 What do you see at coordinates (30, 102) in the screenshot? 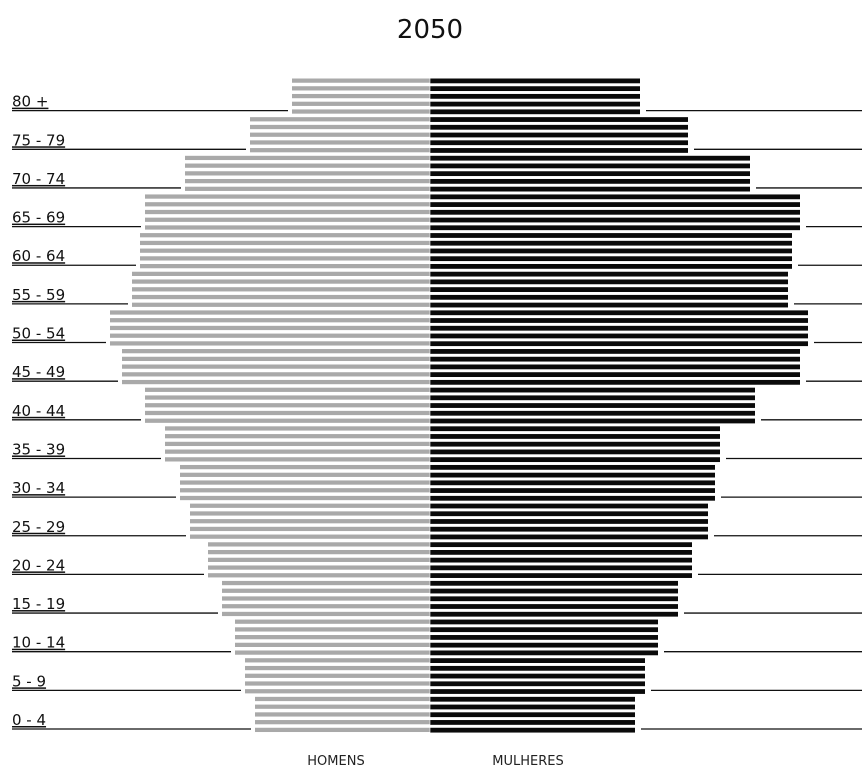
I see `age-label: 80 +` at bounding box center [30, 102].